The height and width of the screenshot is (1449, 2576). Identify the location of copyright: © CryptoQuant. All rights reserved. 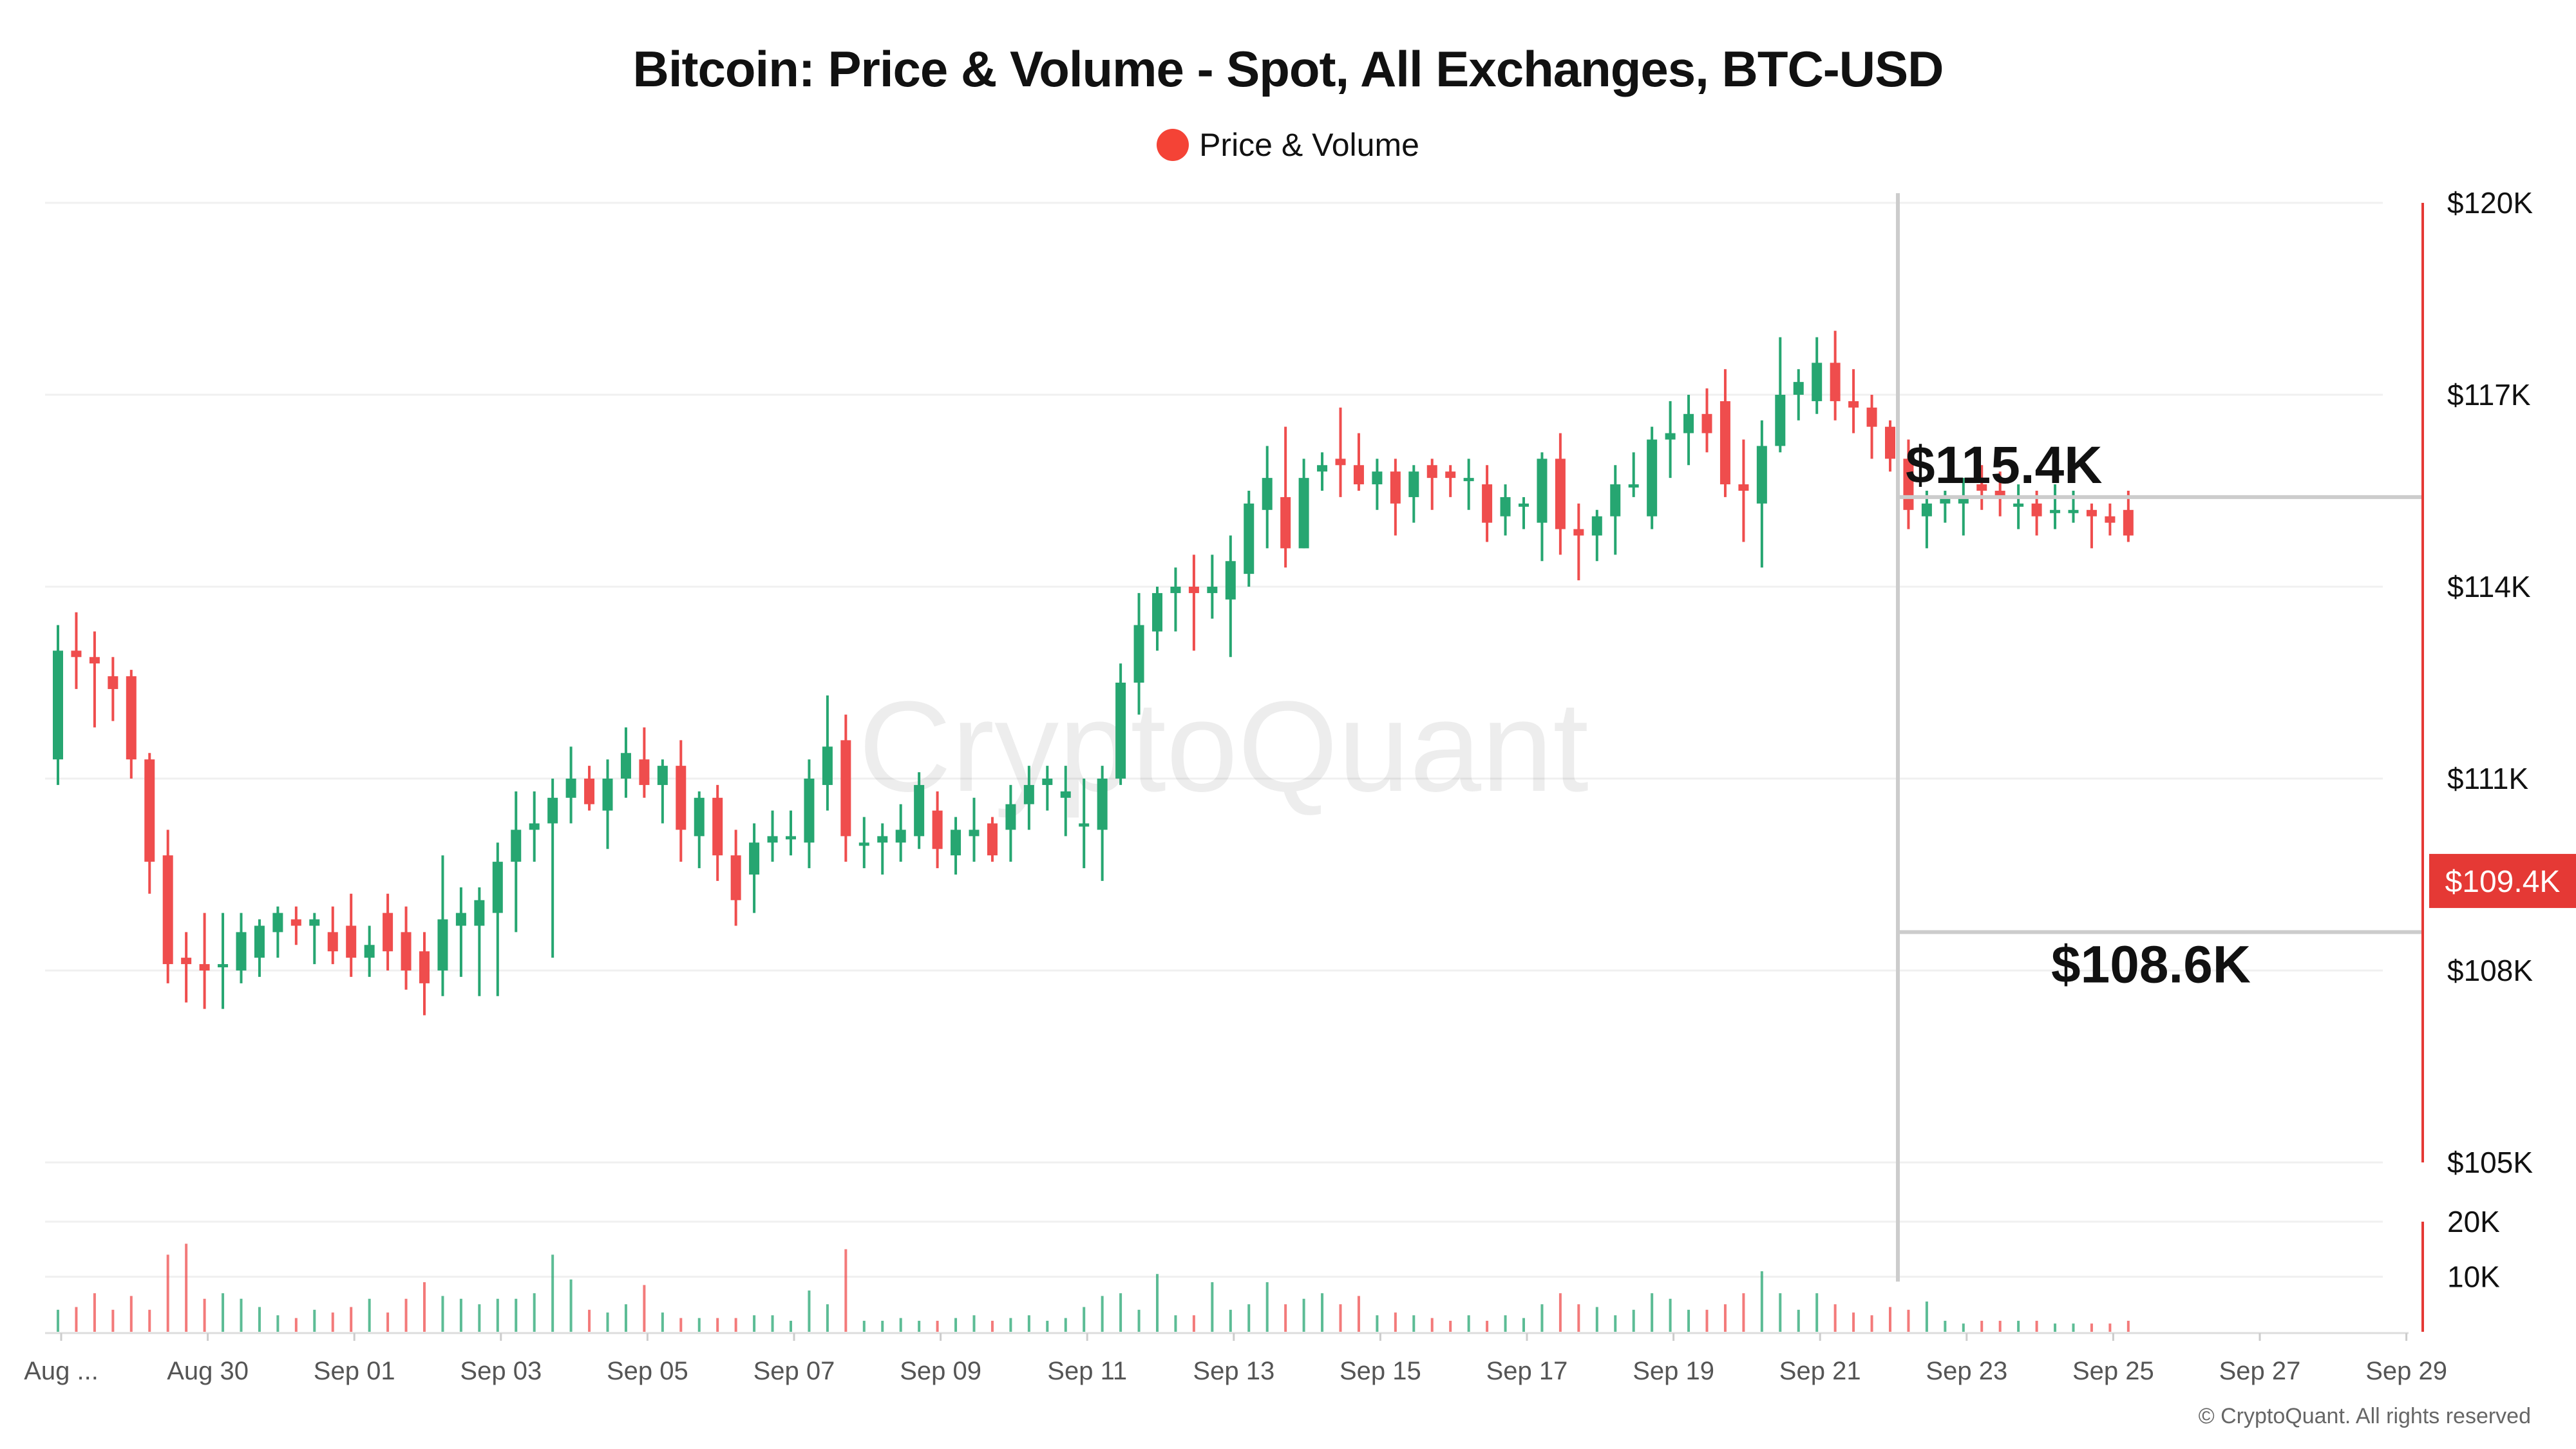
(2364, 1416).